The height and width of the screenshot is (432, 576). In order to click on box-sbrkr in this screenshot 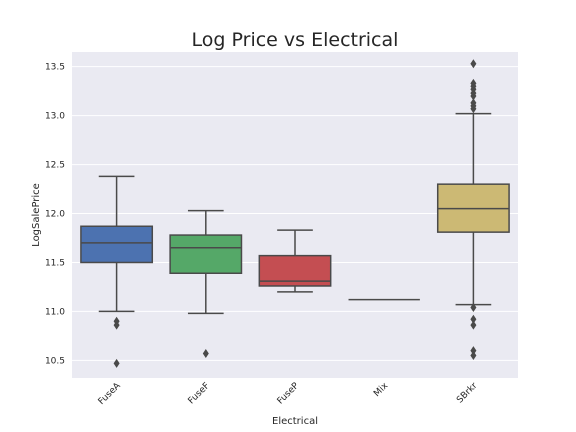, I will do `click(473, 209)`.